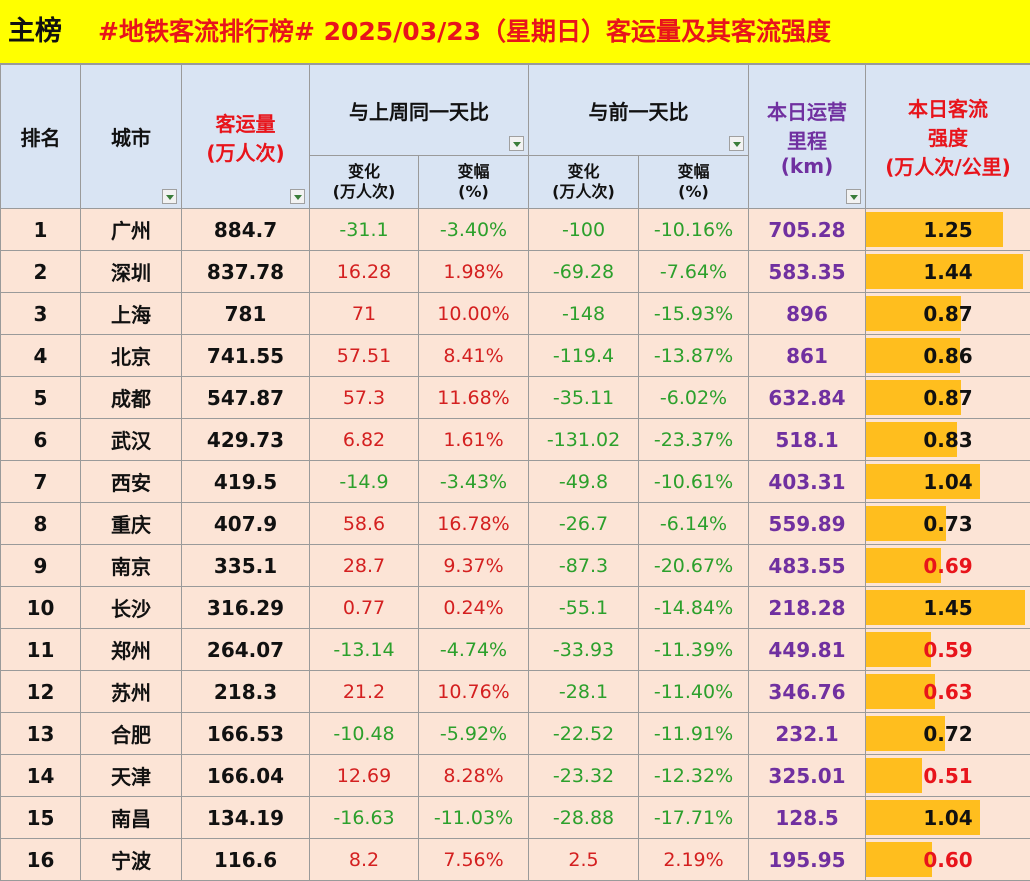  I want to click on day-pct-cell: -11.40%, so click(694, 692).